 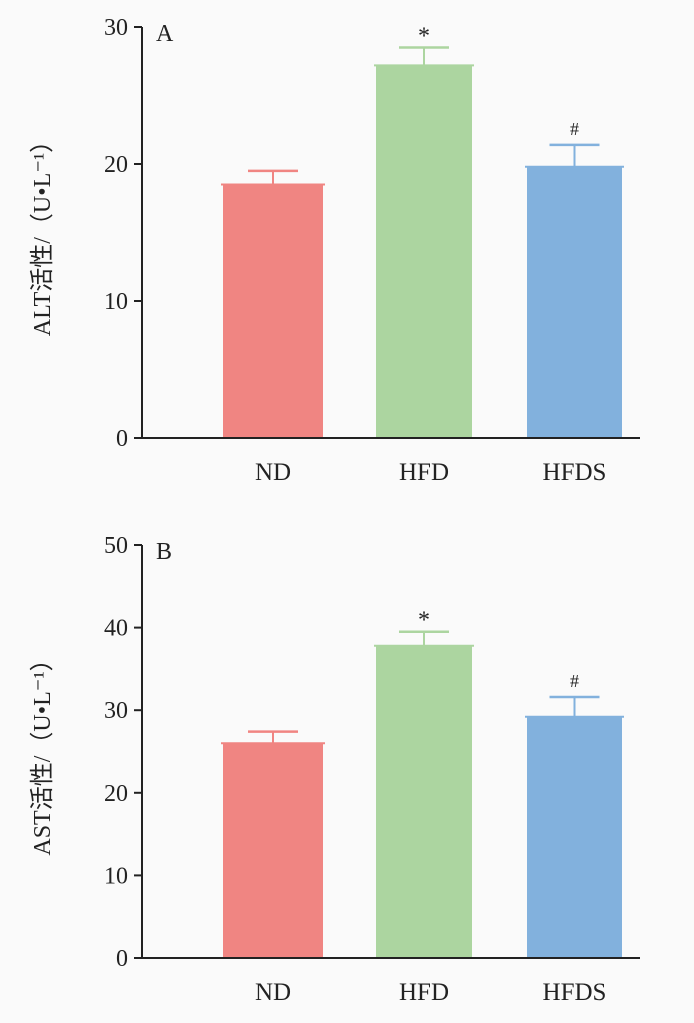 What do you see at coordinates (164, 552) in the screenshot?
I see `panel-label: B` at bounding box center [164, 552].